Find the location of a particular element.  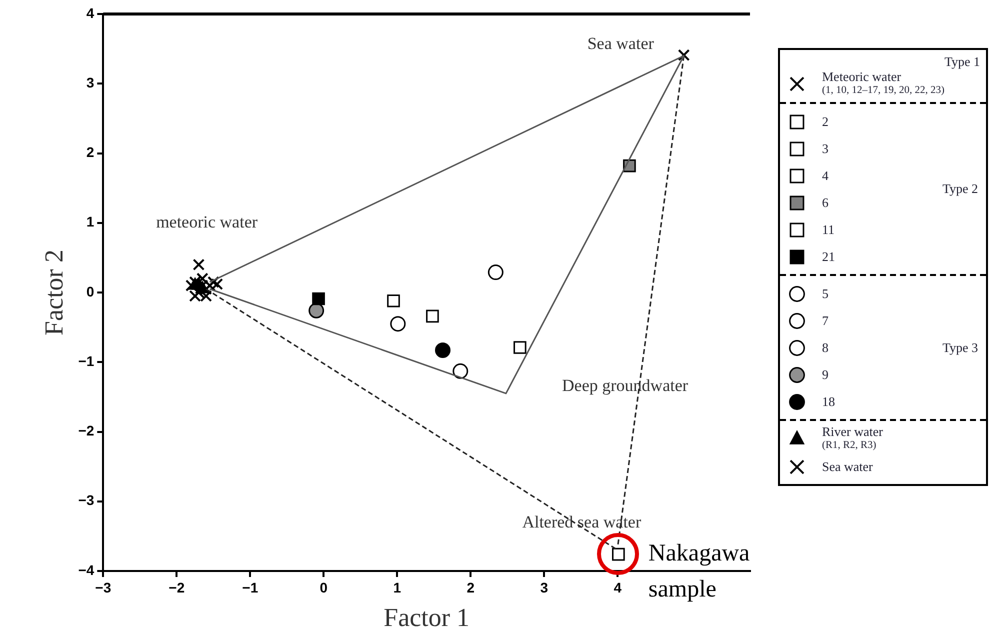

legend-label: 3 is located at coordinates (825, 148).